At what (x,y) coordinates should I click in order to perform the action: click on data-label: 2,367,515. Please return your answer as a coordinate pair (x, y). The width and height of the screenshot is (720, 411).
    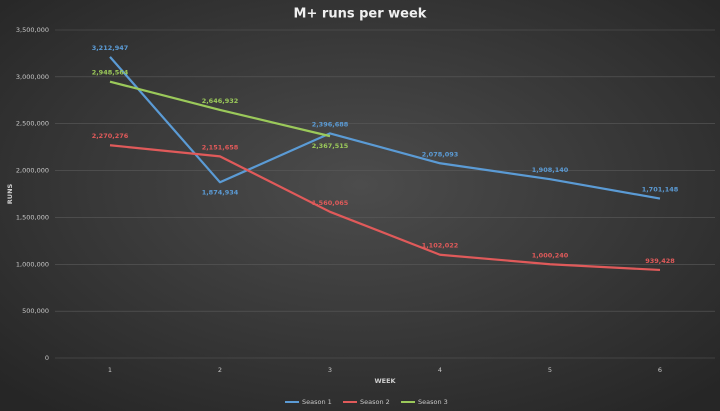
    Looking at the image, I should click on (330, 146).